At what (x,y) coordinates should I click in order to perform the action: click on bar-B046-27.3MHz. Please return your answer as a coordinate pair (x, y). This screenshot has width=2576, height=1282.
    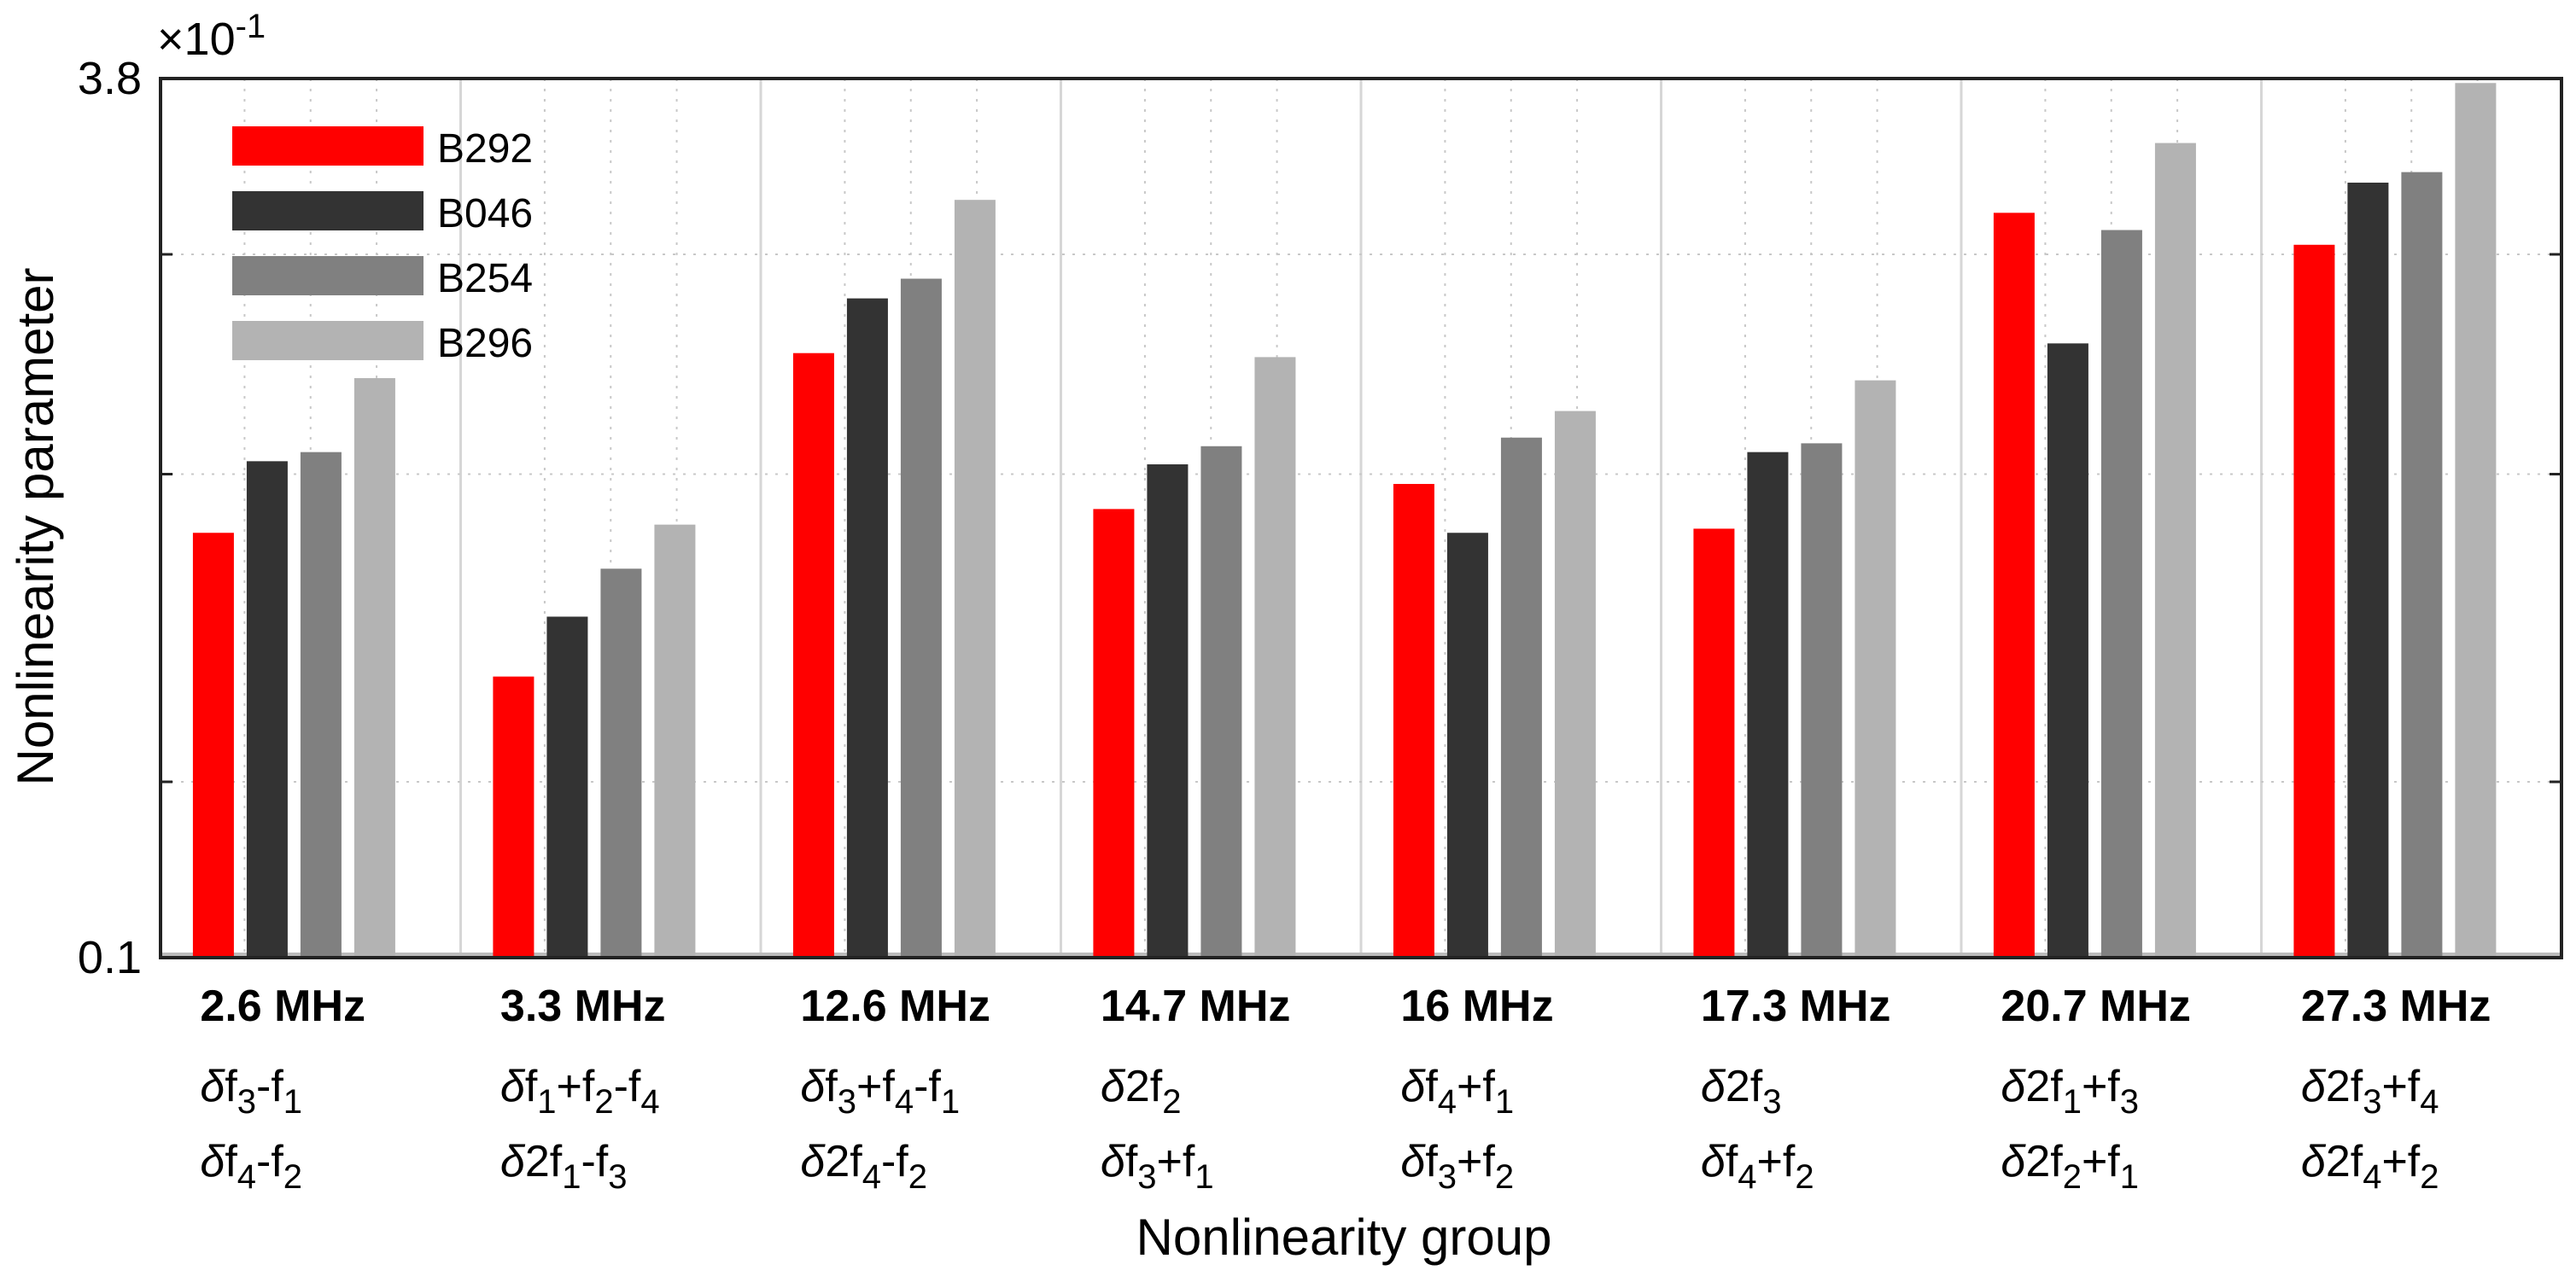
    Looking at the image, I should click on (2368, 570).